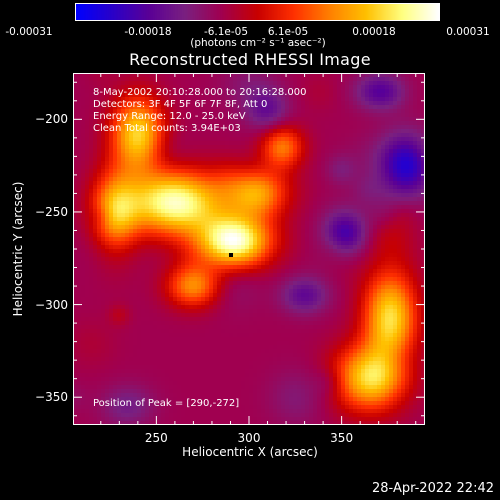  What do you see at coordinates (433, 488) in the screenshot?
I see `timestamp: 28-Apr-2022 22:42` at bounding box center [433, 488].